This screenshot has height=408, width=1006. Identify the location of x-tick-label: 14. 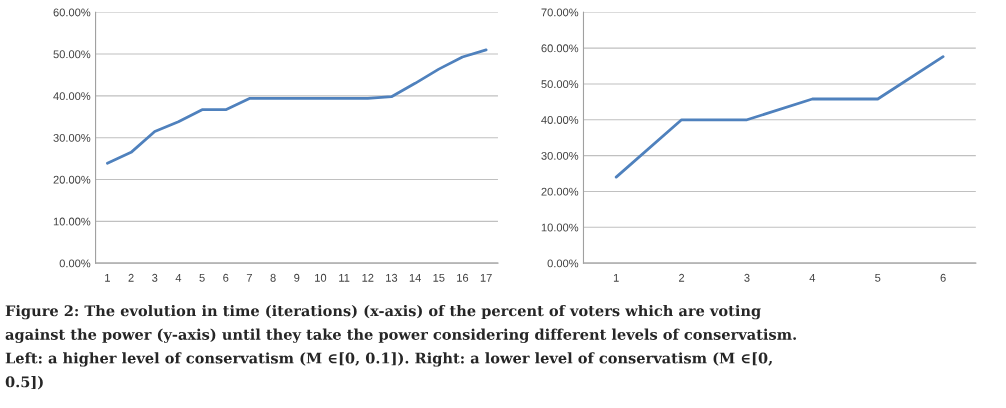
(415, 277).